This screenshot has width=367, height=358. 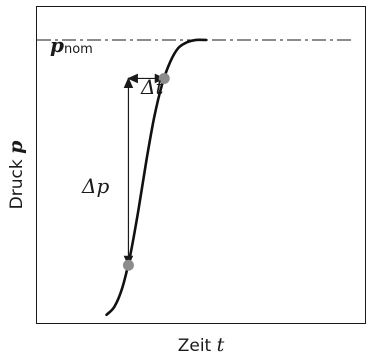 What do you see at coordinates (95, 186) in the screenshot?
I see `delta-p-label: Δp` at bounding box center [95, 186].